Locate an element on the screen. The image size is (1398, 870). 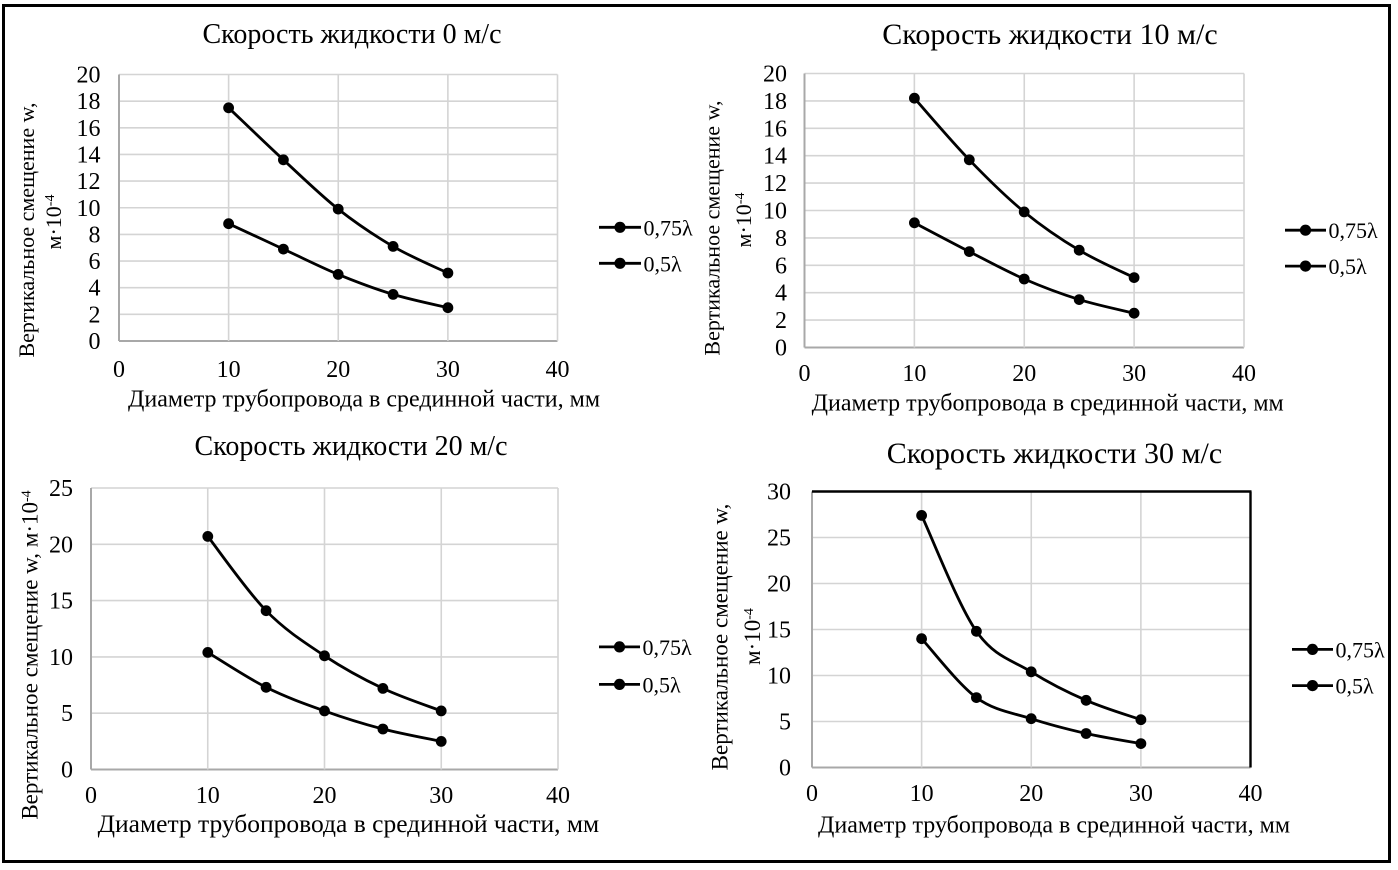
svg-text: Скорость жидкости 10 м/с is located at coordinates (1049, 34).